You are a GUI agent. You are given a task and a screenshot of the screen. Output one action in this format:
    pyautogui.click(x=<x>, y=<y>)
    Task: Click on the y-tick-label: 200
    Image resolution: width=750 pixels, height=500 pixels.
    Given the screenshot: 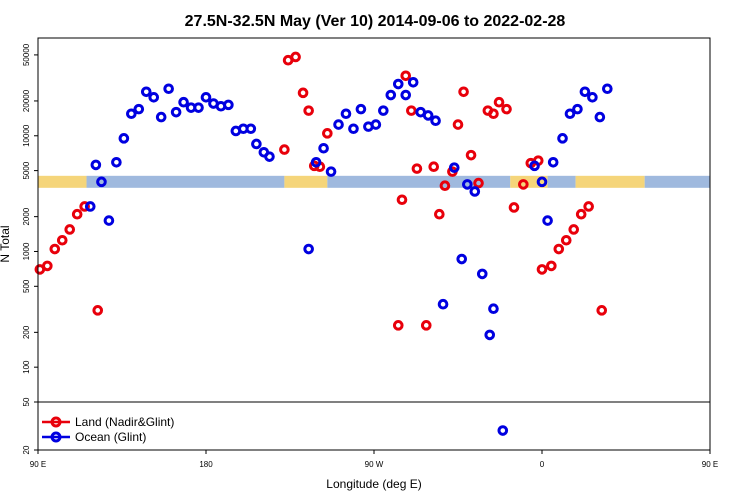 What is the action you would take?
    pyautogui.click(x=26, y=332)
    